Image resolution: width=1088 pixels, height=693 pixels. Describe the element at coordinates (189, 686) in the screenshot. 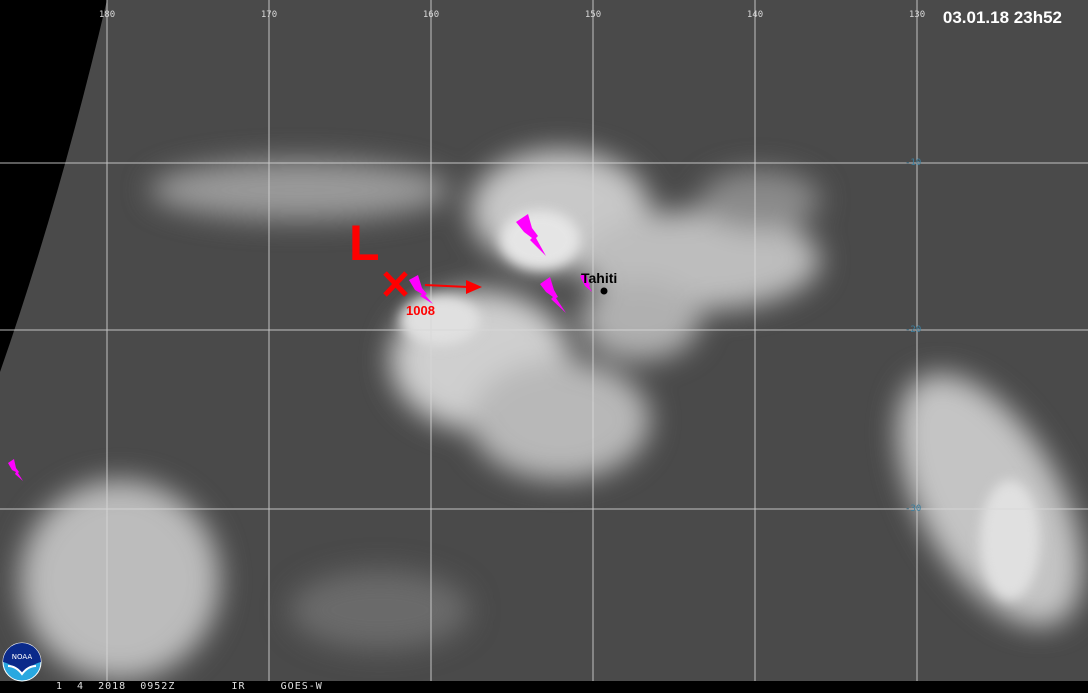

I see `footer-text: 1 4 2018 0952Z IR GOES-W` at that location.